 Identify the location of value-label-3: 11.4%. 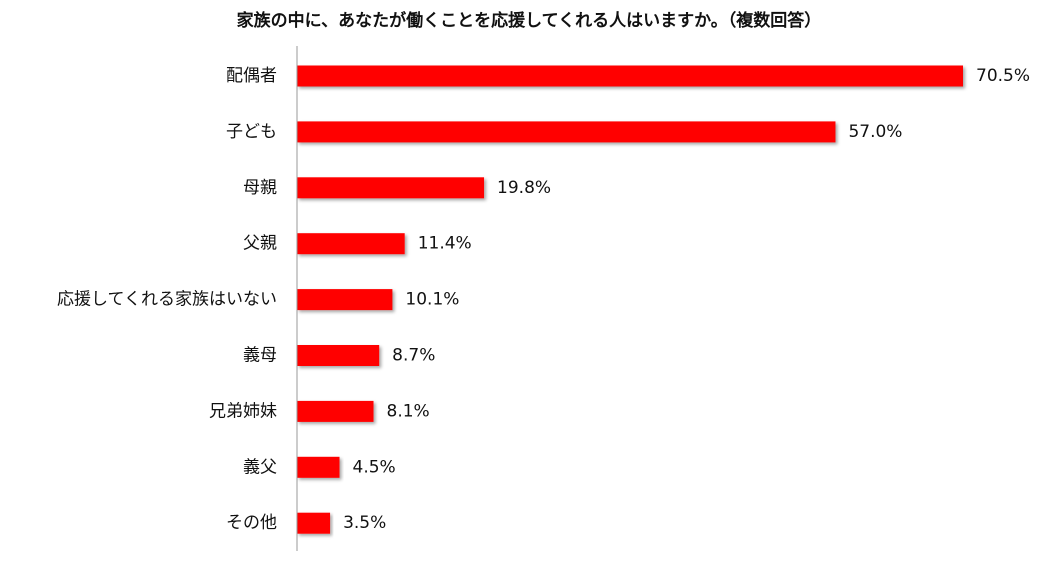
(445, 244).